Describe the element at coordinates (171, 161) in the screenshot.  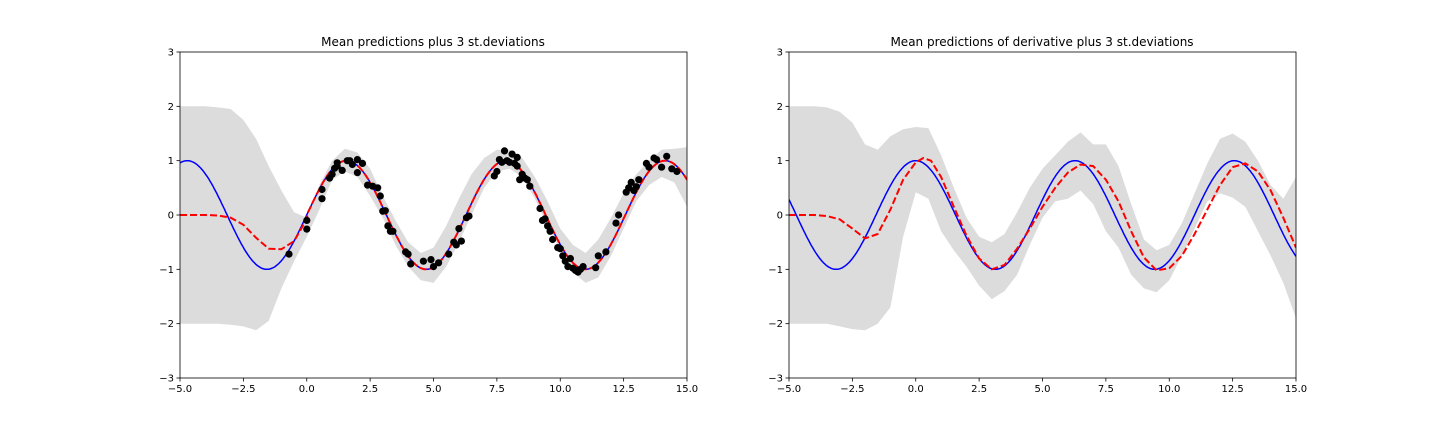
I see `left-chart-y-tick-label: 1` at that location.